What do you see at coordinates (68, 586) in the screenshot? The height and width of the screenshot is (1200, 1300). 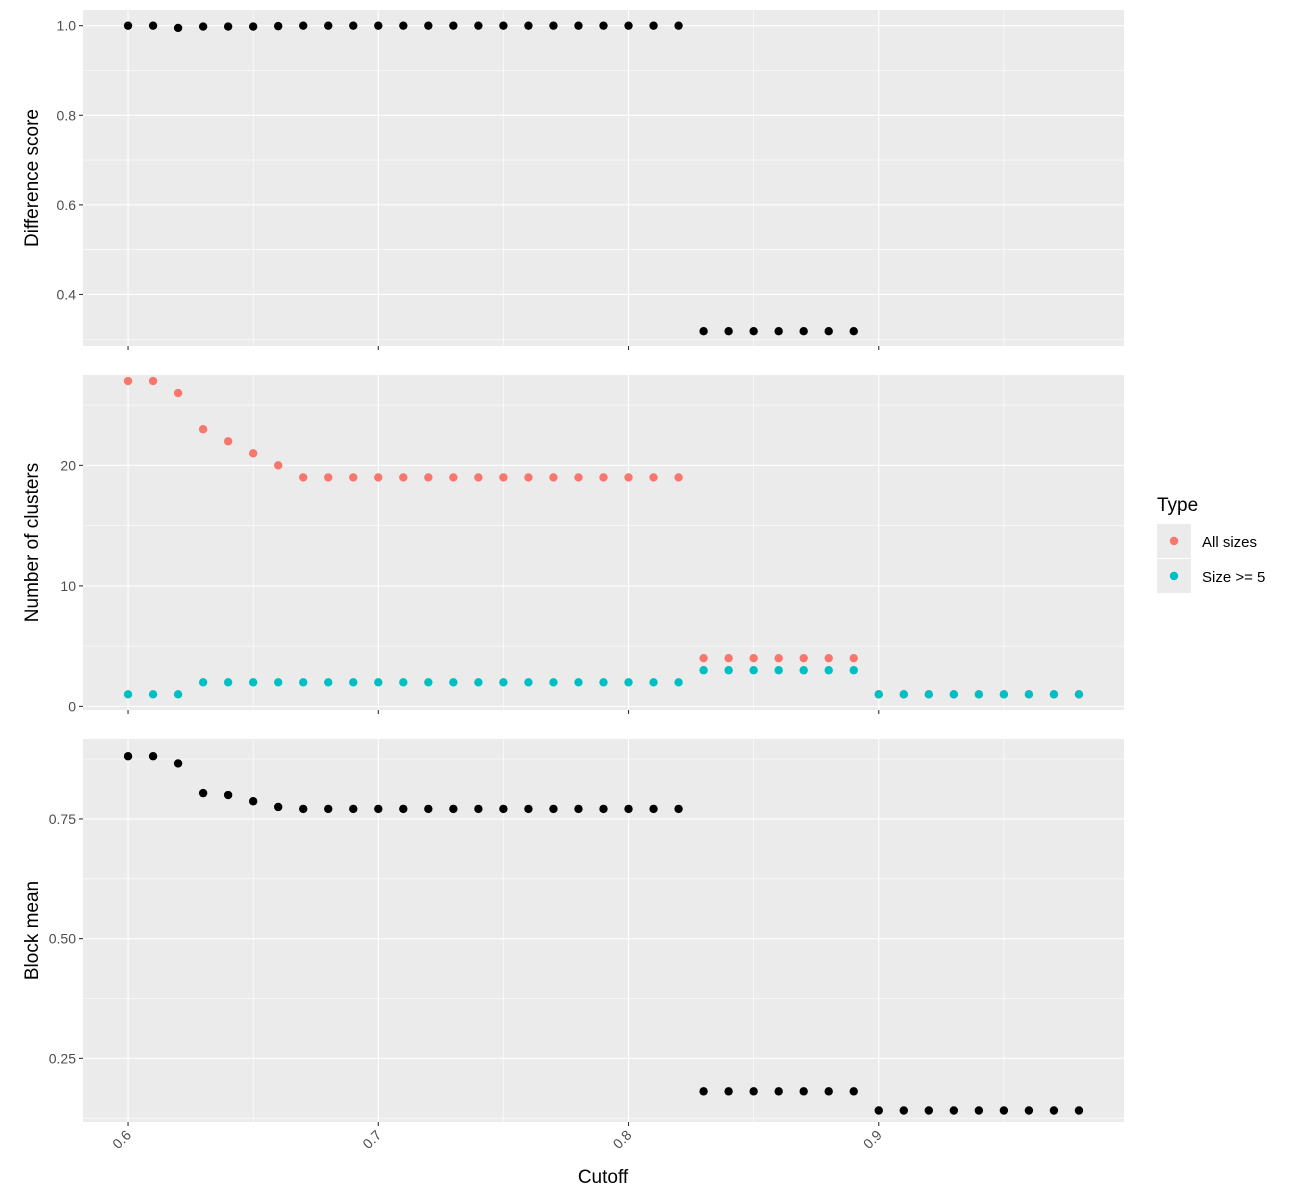 I see `y-tick-label: 10` at bounding box center [68, 586].